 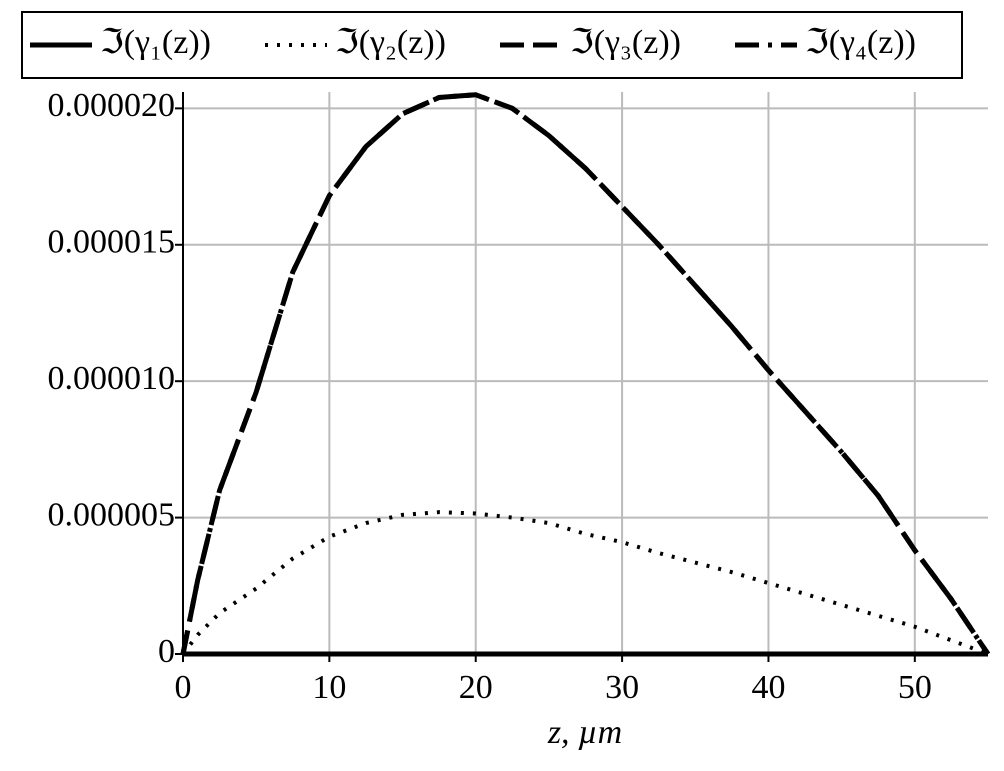 I want to click on x-tick-label: 30, so click(x=622, y=687).